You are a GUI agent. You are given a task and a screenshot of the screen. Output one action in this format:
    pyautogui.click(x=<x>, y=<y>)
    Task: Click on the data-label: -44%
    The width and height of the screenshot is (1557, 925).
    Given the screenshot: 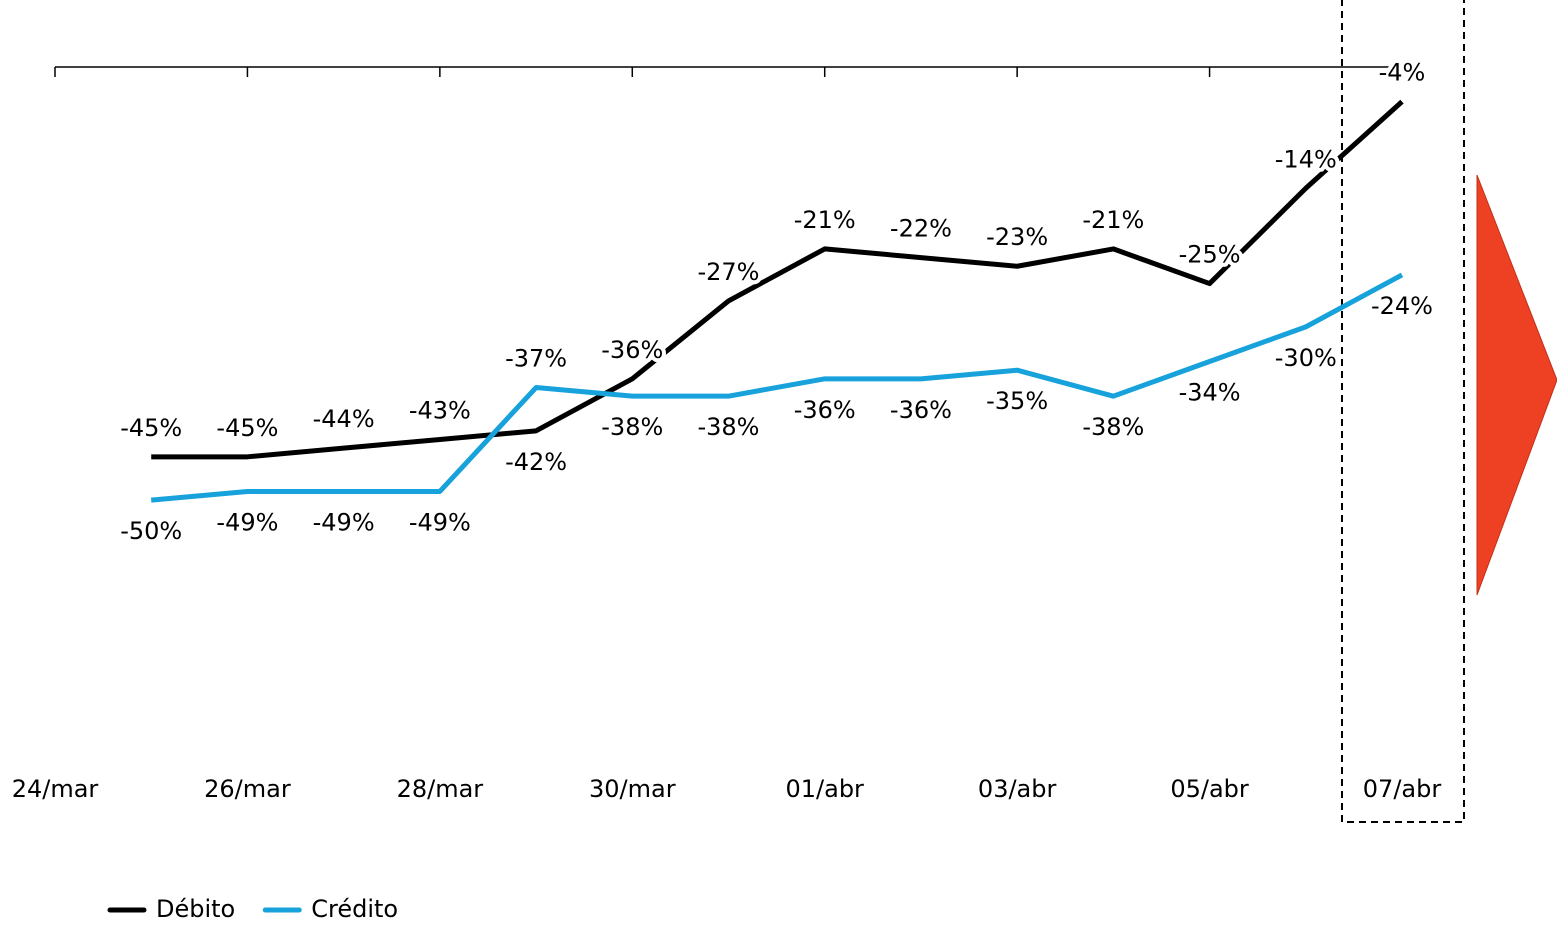 What is the action you would take?
    pyautogui.click(x=344, y=419)
    